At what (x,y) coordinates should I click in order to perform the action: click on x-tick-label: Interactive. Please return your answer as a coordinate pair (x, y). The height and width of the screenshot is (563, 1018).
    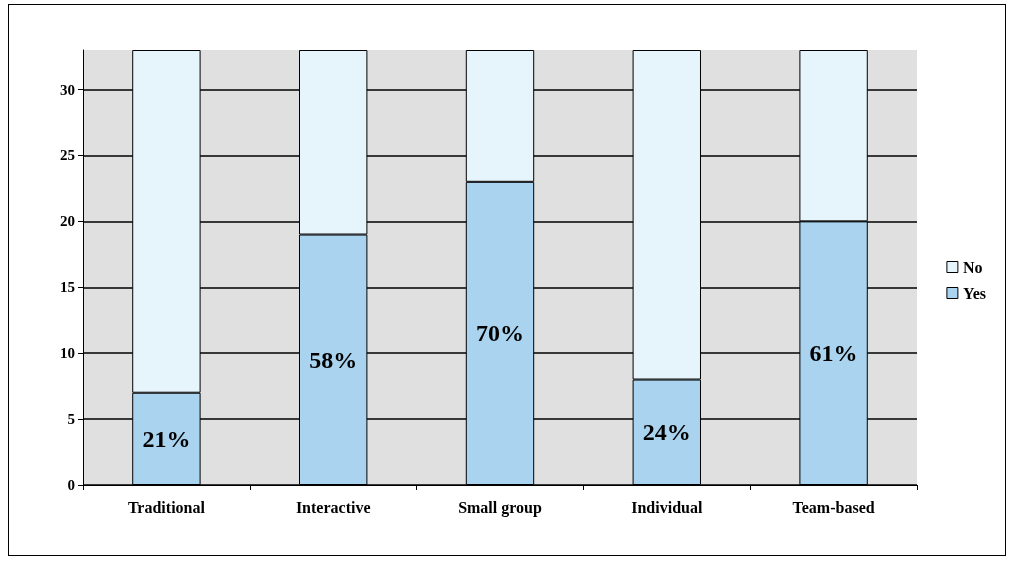
    Looking at the image, I should click on (333, 507).